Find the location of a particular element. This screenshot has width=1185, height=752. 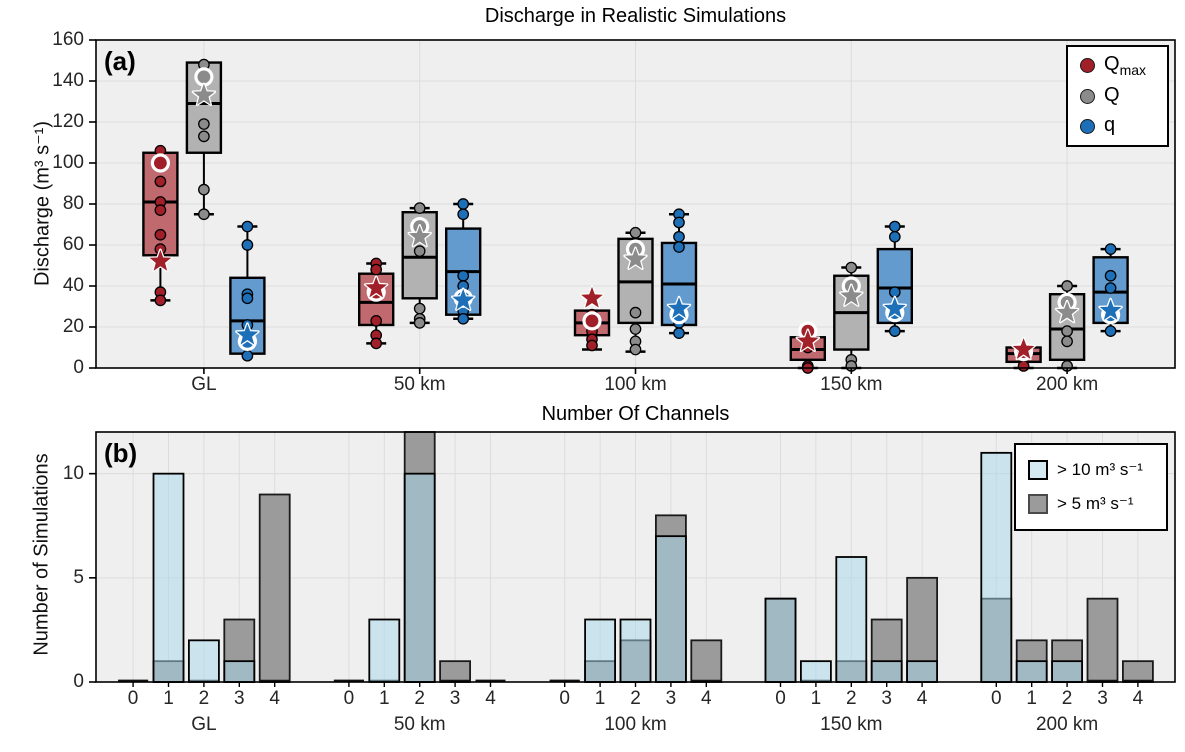

legend-item-q-upper: Q is located at coordinates (1117, 96).